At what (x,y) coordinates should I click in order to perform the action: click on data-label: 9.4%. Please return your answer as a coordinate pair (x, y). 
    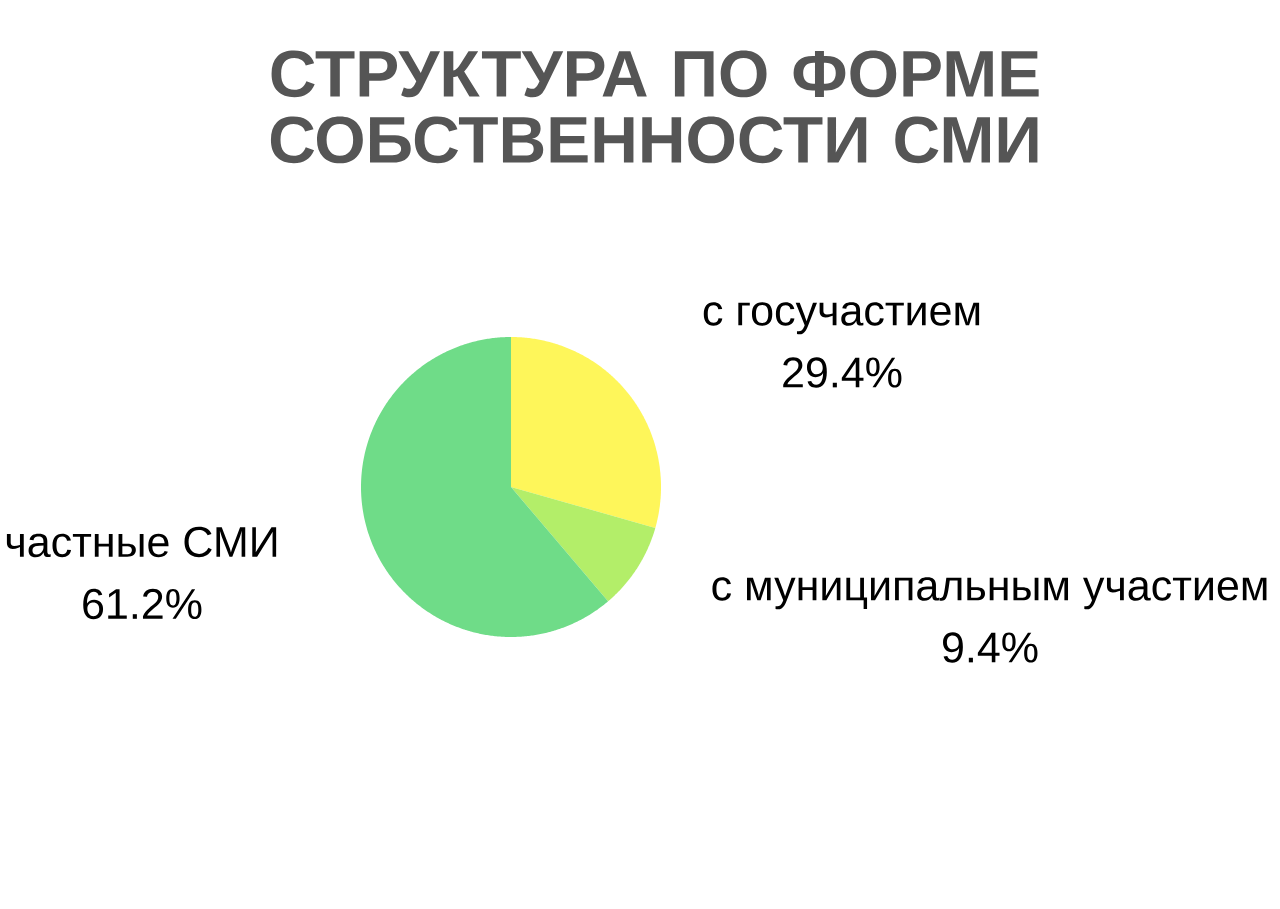
    Looking at the image, I should click on (990, 647).